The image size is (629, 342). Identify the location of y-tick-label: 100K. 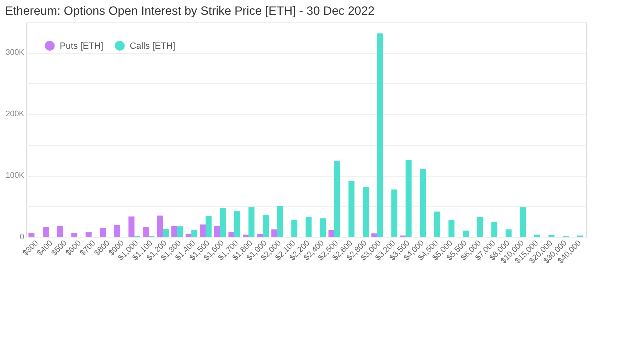
(16, 175).